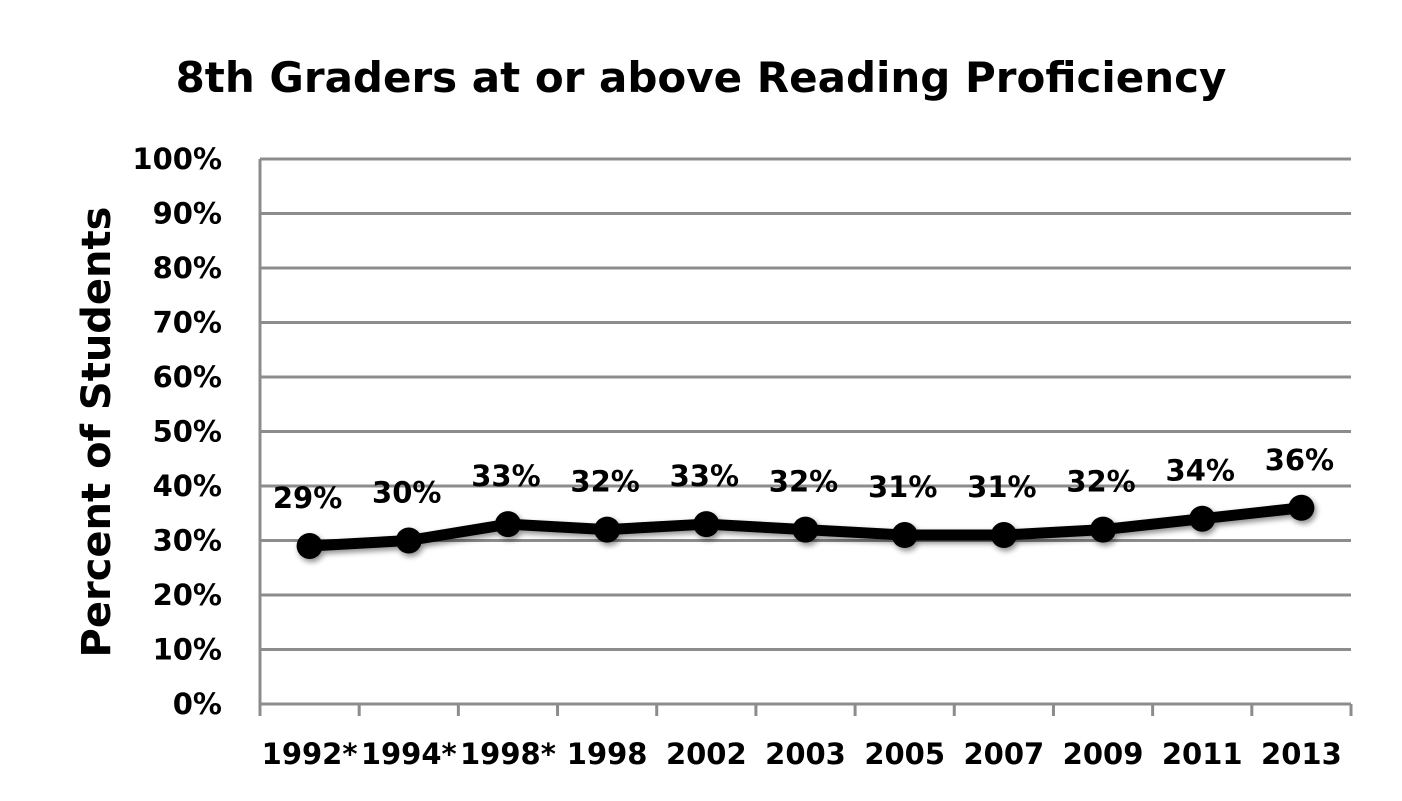 The width and height of the screenshot is (1402, 801). I want to click on y-tick-label: 20%, so click(187, 595).